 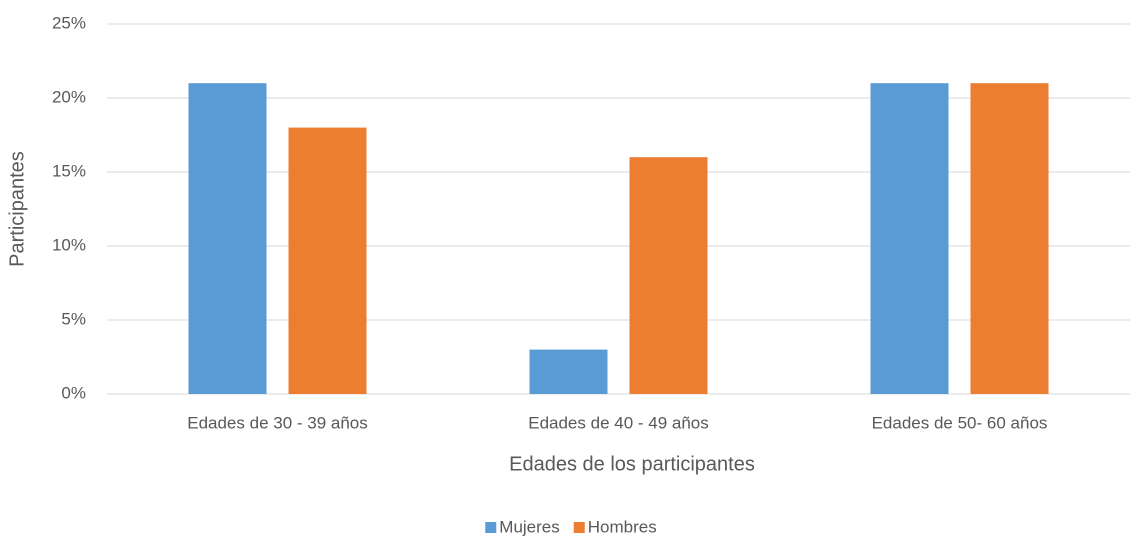 I want to click on y-tick-label: 10%, so click(x=69, y=244).